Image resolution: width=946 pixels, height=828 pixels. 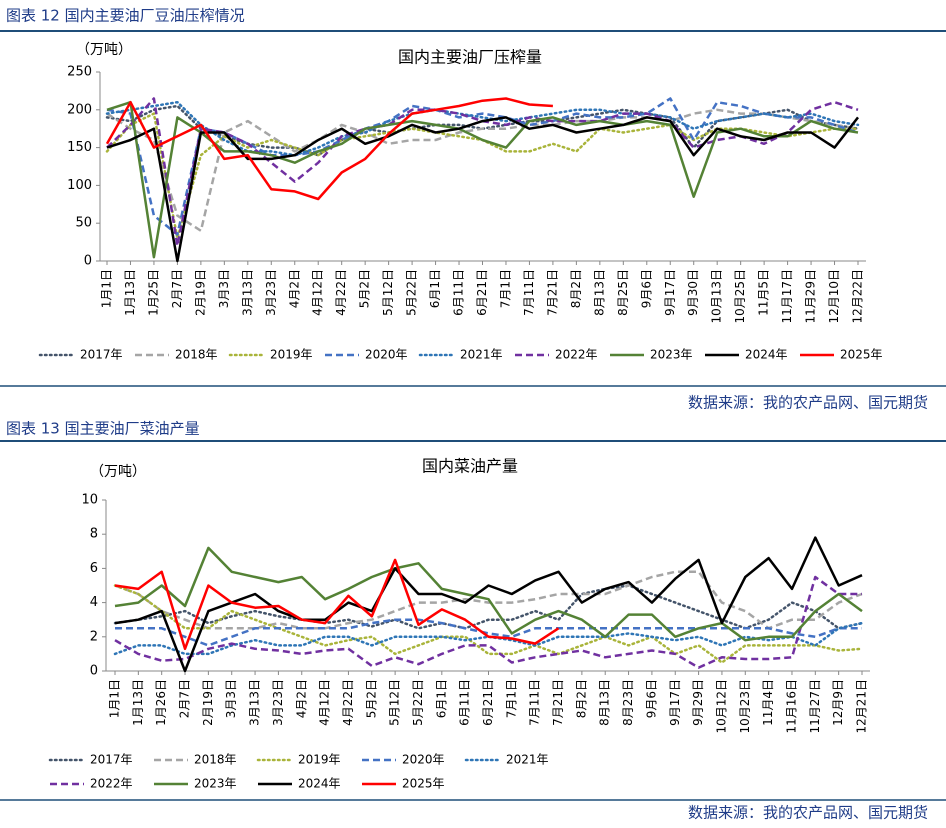 I want to click on x-tick-label: 11月5日, so click(x=764, y=292).